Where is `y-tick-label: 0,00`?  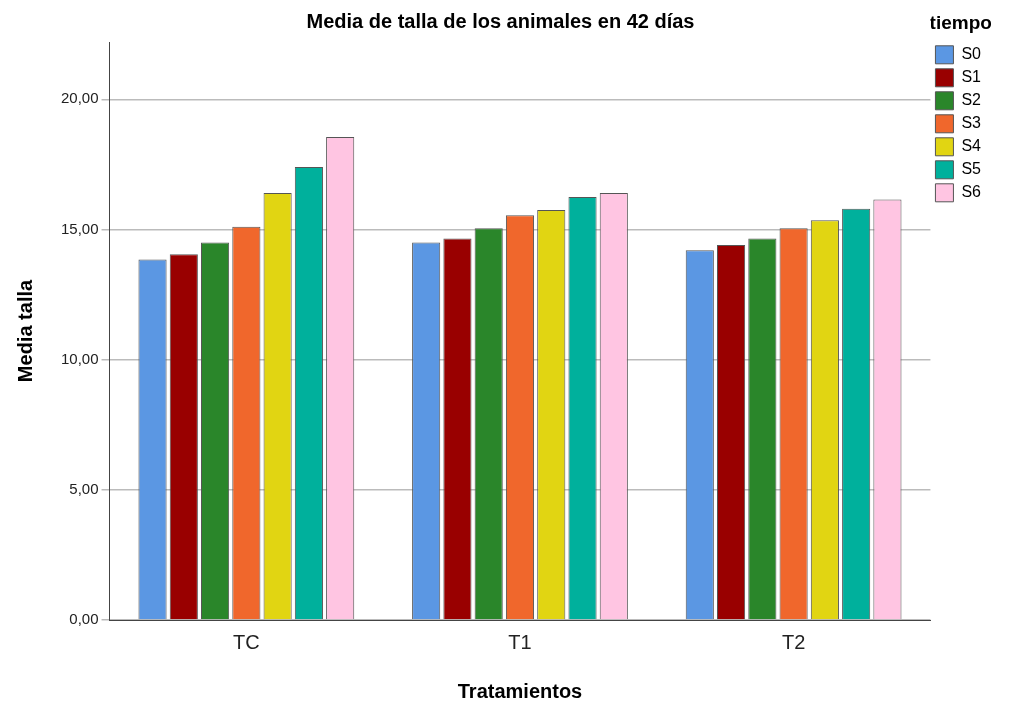 y-tick-label: 0,00 is located at coordinates (84, 619).